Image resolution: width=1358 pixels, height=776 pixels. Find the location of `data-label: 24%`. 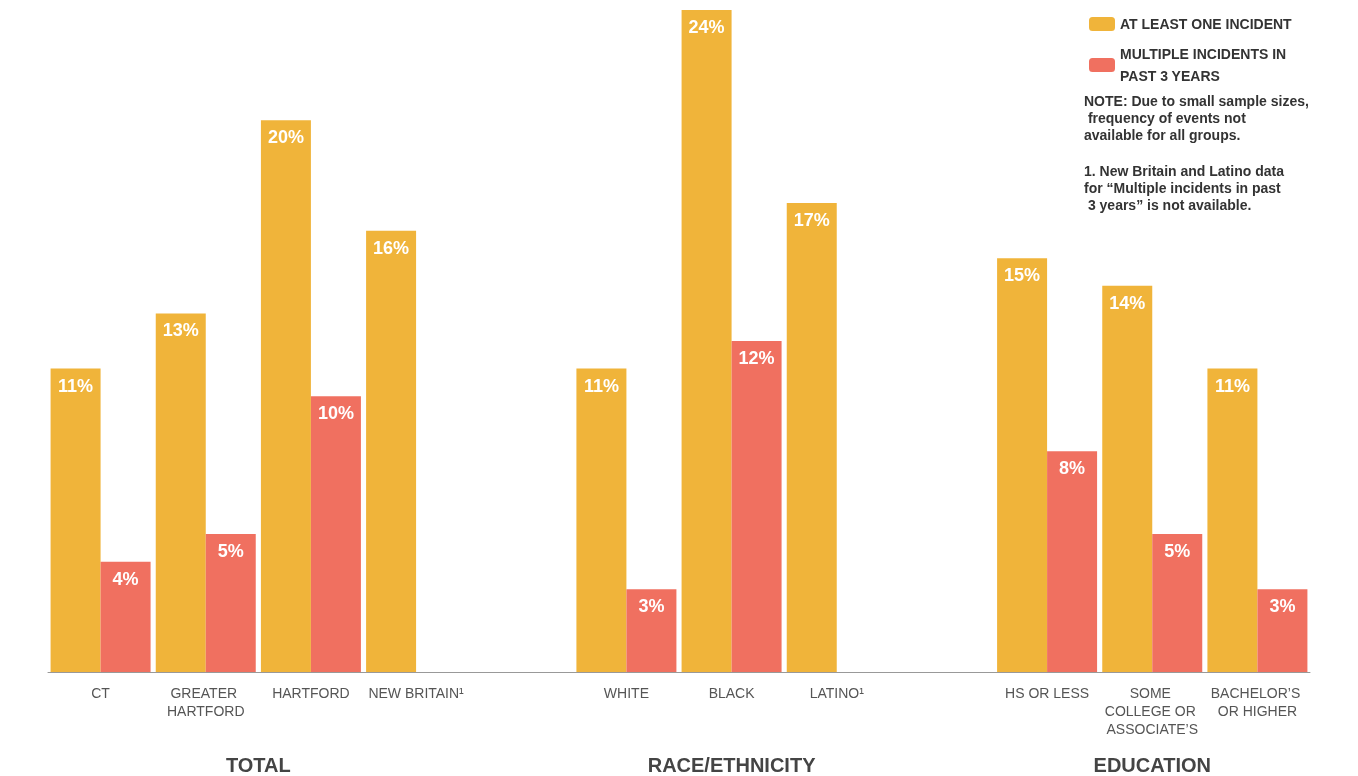

data-label: 24% is located at coordinates (706, 27).